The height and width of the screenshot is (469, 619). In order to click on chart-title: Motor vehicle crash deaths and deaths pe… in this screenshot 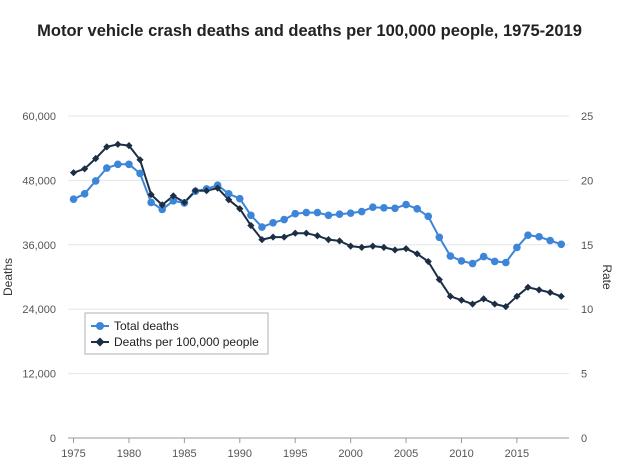, I will do `click(309, 31)`.